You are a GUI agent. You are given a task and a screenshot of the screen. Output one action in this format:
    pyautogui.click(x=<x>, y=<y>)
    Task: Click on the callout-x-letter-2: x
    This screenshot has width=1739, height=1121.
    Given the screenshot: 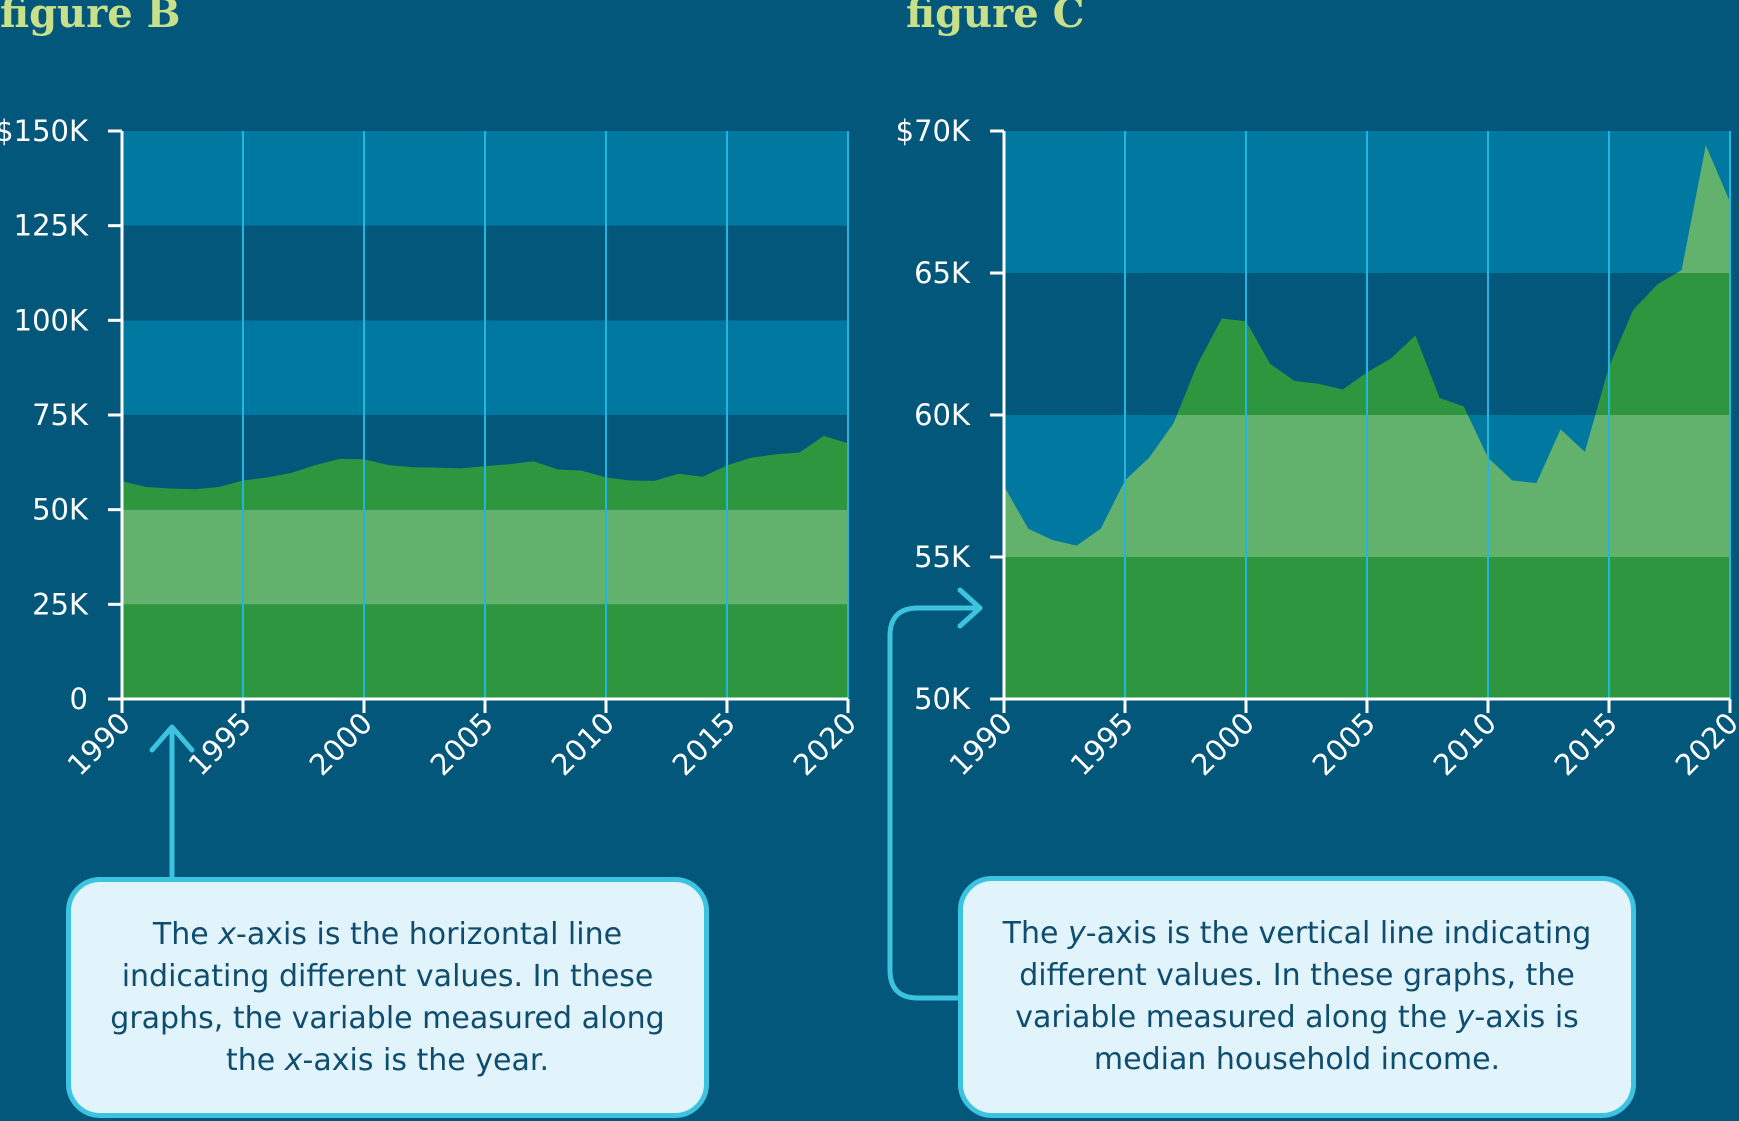 What is the action you would take?
    pyautogui.click(x=293, y=1060)
    